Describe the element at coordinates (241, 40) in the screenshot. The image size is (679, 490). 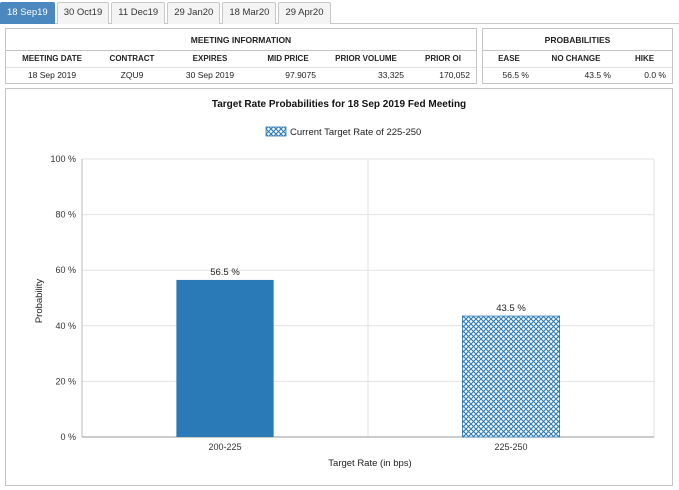
I see `meeting-information-title: MEETING INFORMATION` at that location.